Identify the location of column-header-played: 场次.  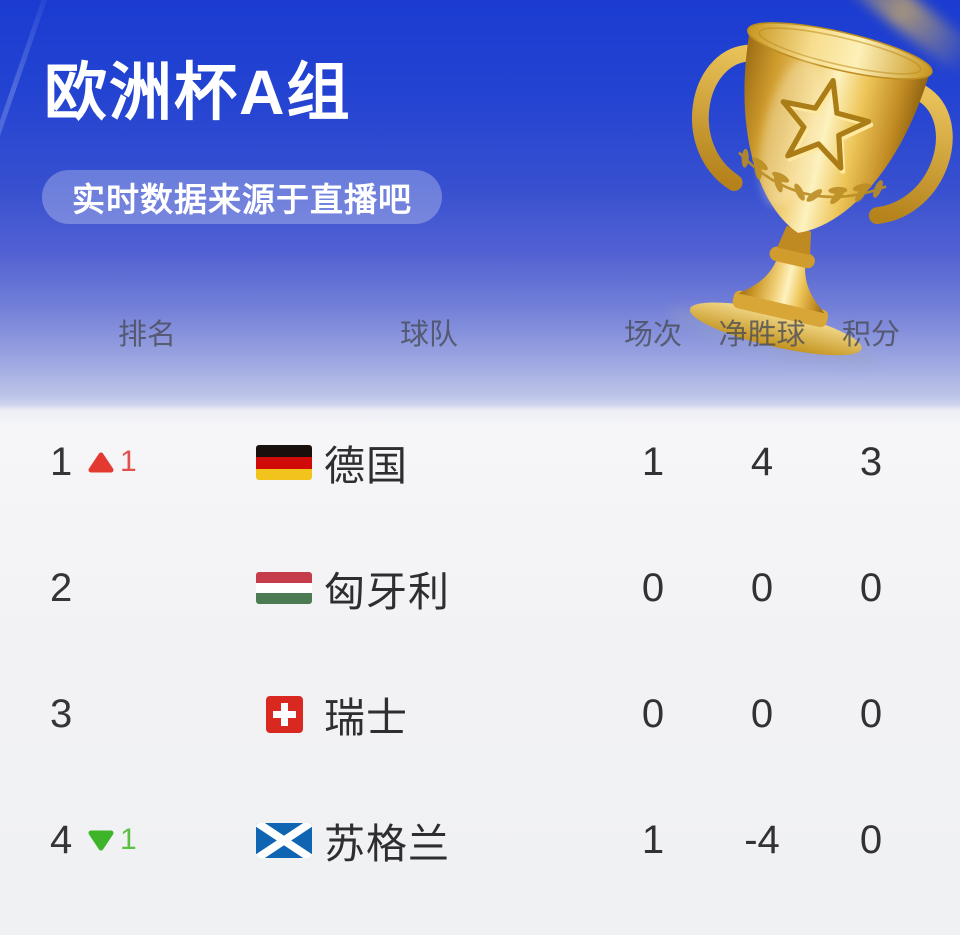
(652, 335).